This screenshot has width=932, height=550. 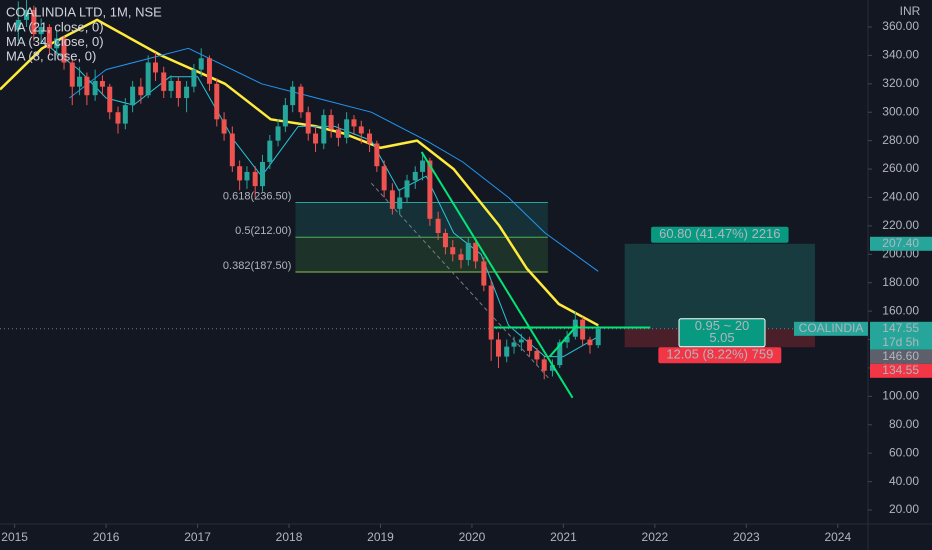 What do you see at coordinates (900, 396) in the screenshot?
I see `y-tick-label: 100.00` at bounding box center [900, 396].